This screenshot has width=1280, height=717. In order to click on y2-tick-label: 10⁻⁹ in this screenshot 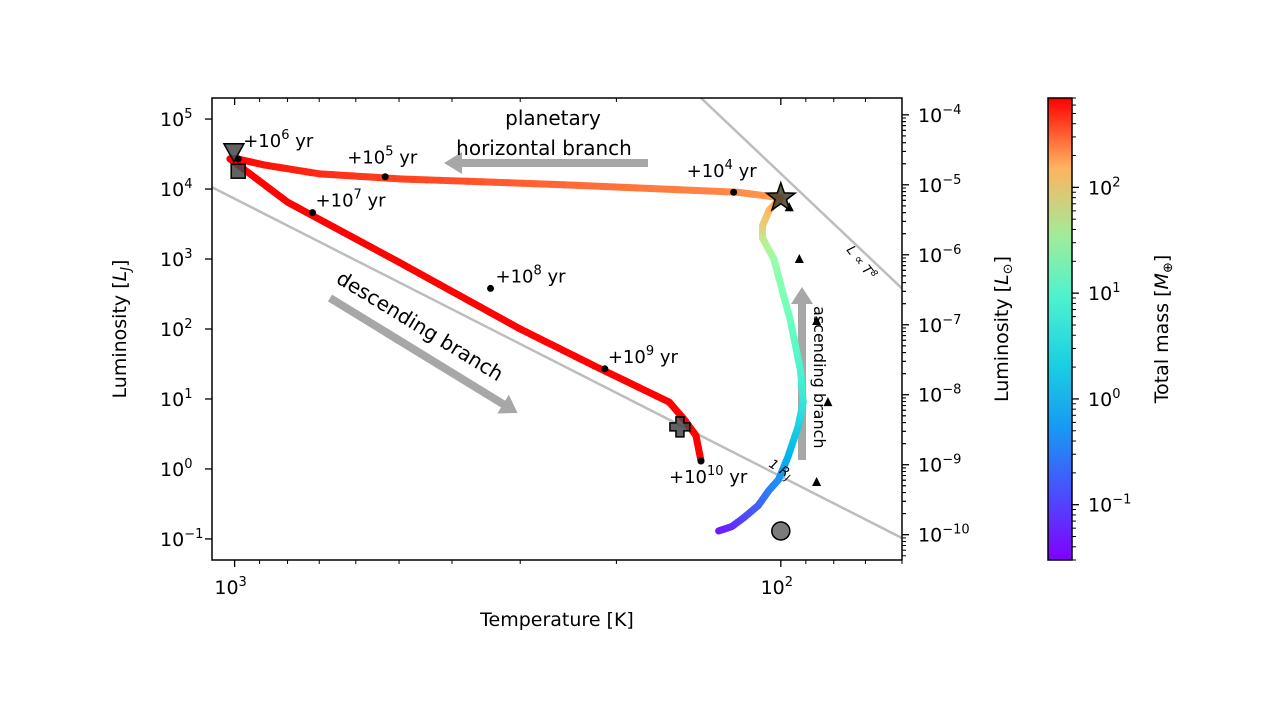, I will do `click(939, 465)`.